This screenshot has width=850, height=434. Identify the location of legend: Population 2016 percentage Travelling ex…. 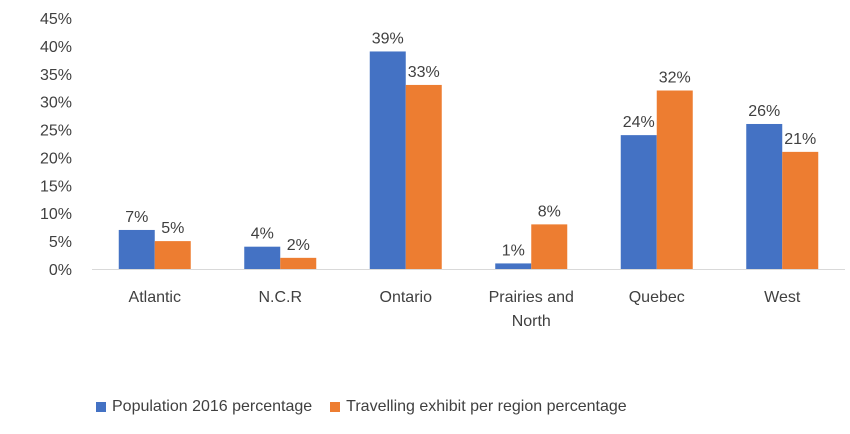
(370, 407).